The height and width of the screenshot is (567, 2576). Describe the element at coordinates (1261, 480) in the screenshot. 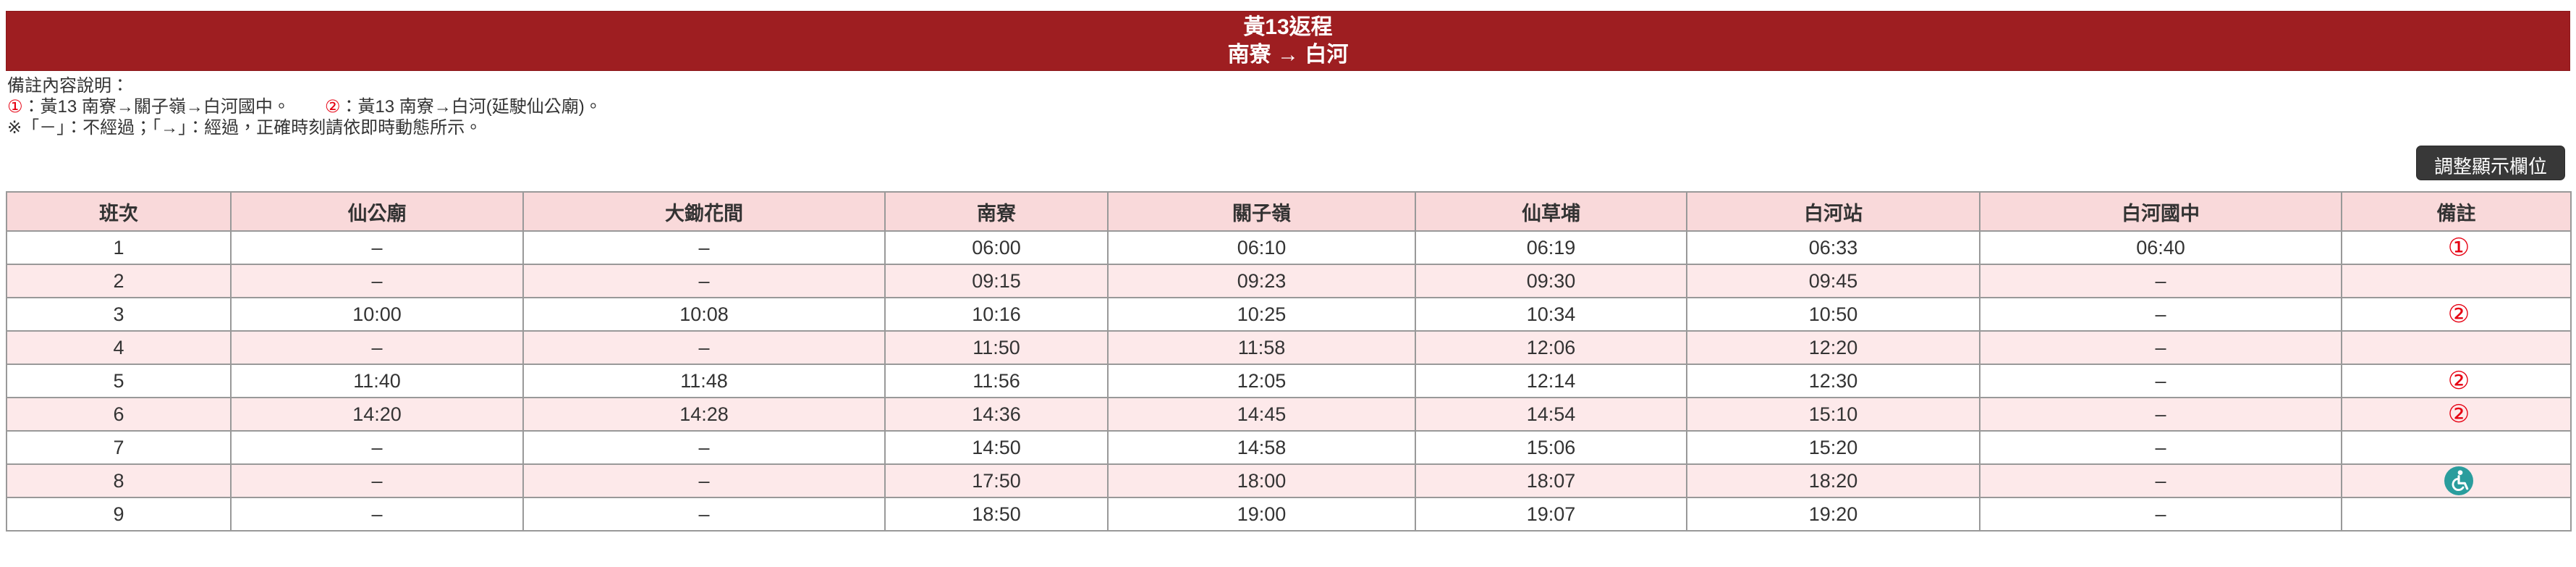

I see `time-cell: 18:00` at that location.